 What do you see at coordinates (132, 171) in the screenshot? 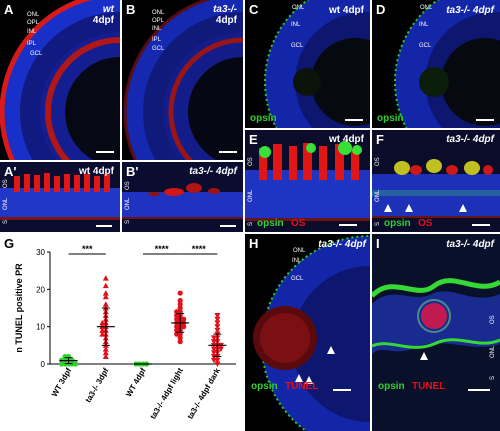
I see `panel-b-prime-letter: B'` at bounding box center [132, 171].